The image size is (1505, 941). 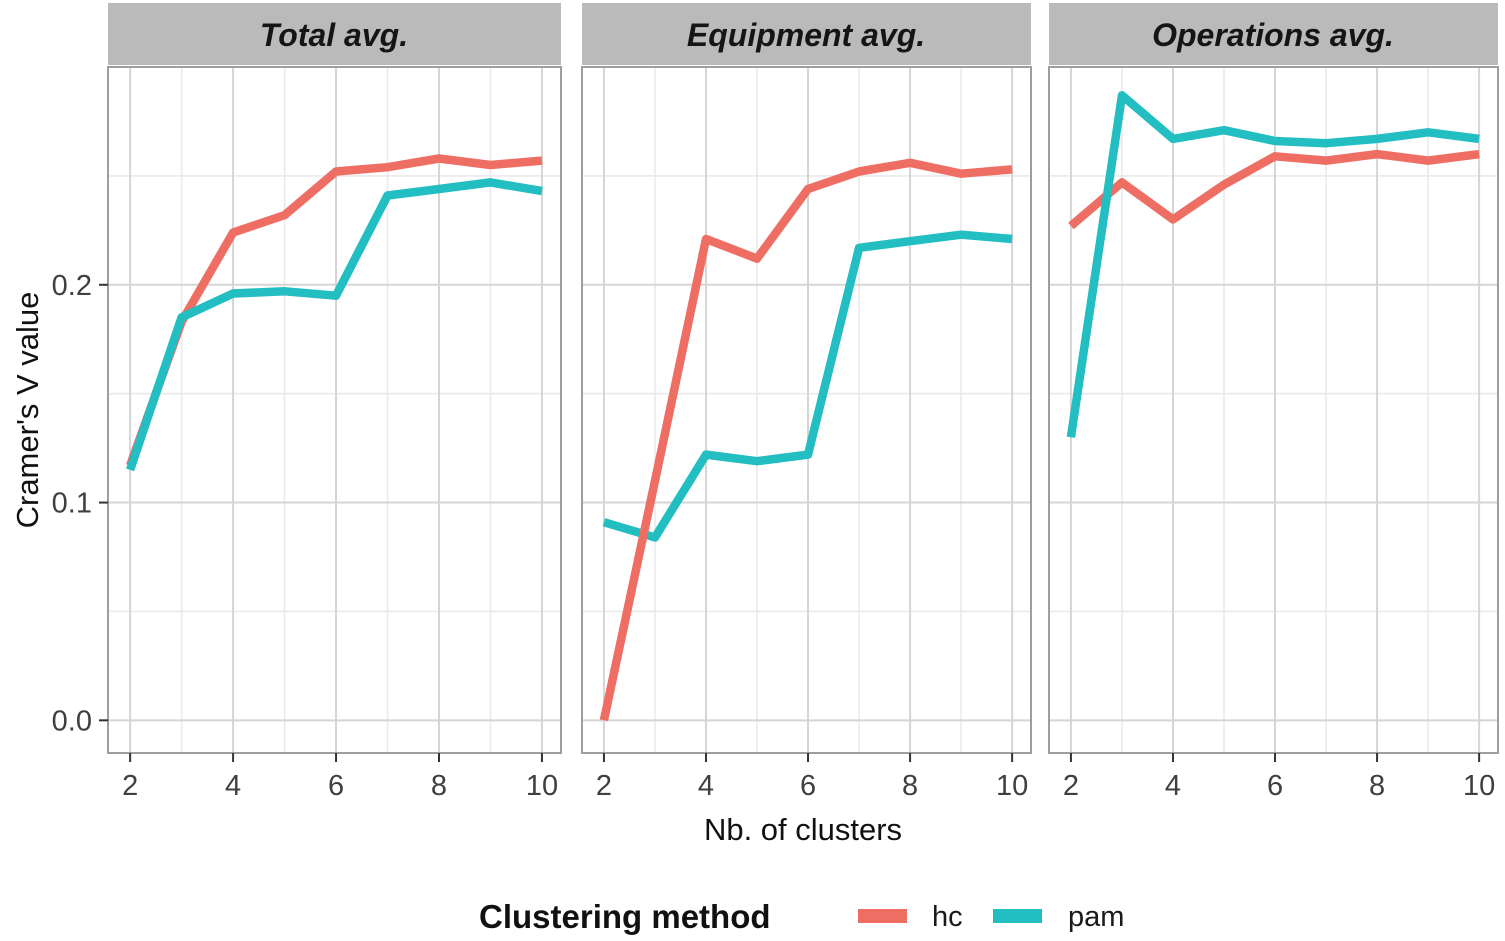 What do you see at coordinates (27, 410) in the screenshot?
I see `y-axis-title: Cramer's V value` at bounding box center [27, 410].